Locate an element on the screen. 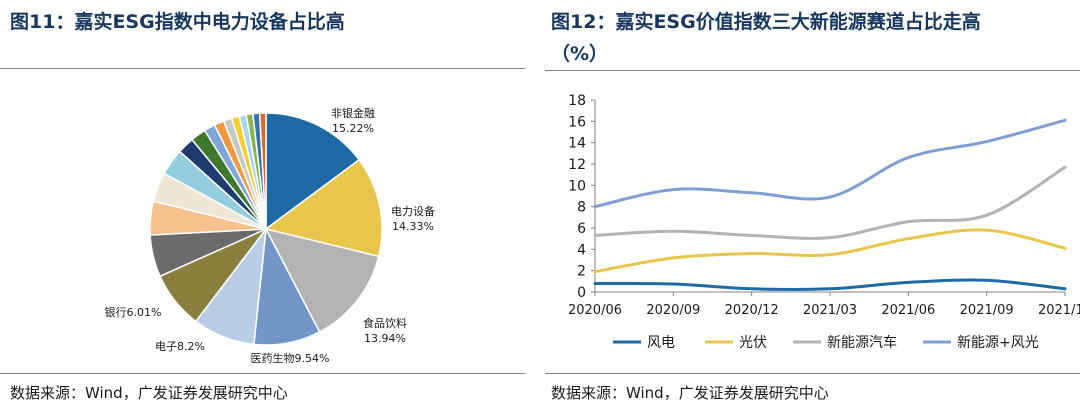  y-tick-label: 0 is located at coordinates (581, 293).